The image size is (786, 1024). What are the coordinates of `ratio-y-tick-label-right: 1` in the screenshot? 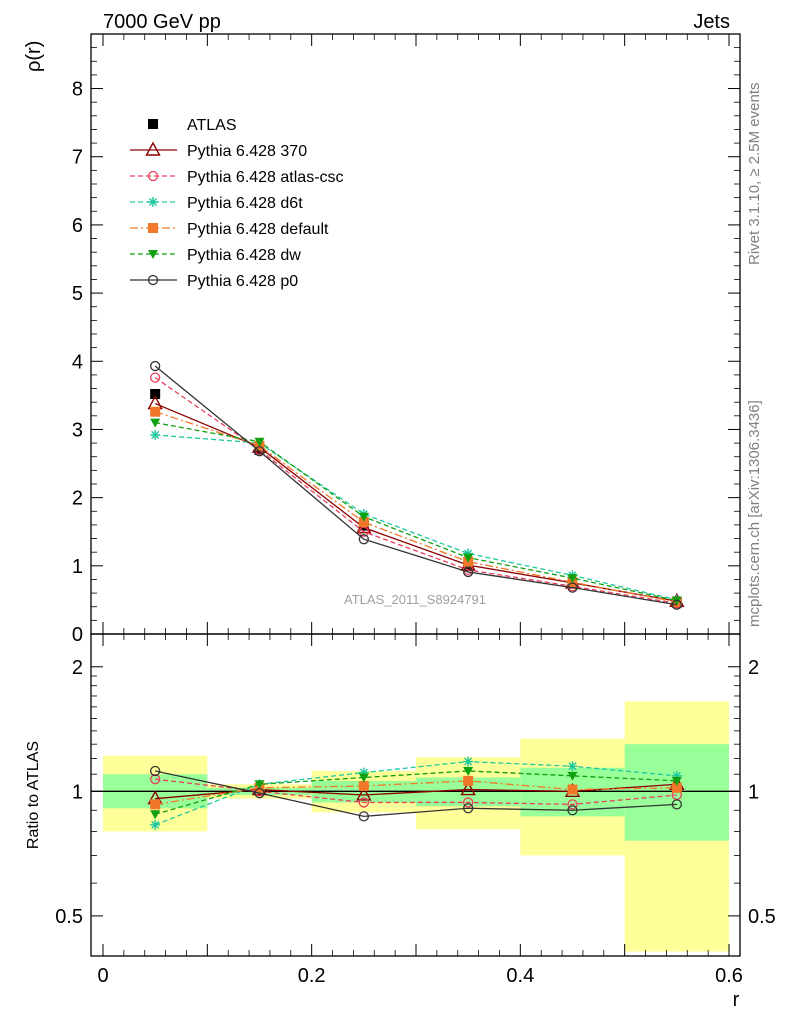 It's located at (753, 792).